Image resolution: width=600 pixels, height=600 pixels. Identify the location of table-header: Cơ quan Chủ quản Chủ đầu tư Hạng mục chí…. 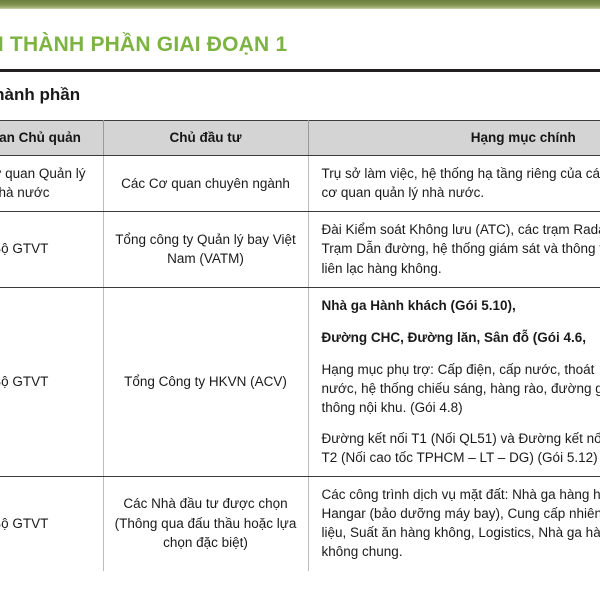
(300, 138).